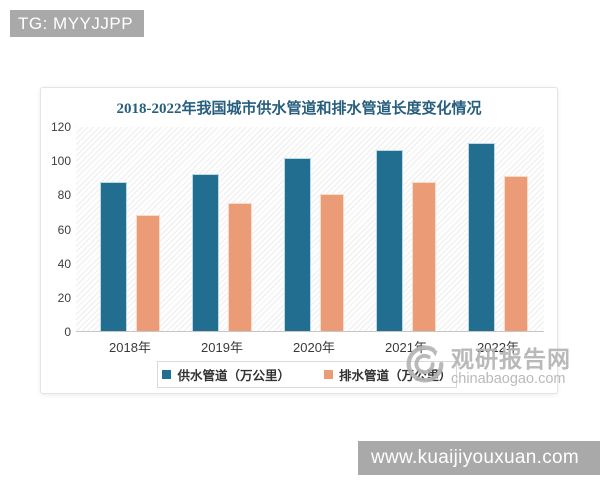  Describe the element at coordinates (222, 347) in the screenshot. I see `x-axis-label: 2019年` at that location.